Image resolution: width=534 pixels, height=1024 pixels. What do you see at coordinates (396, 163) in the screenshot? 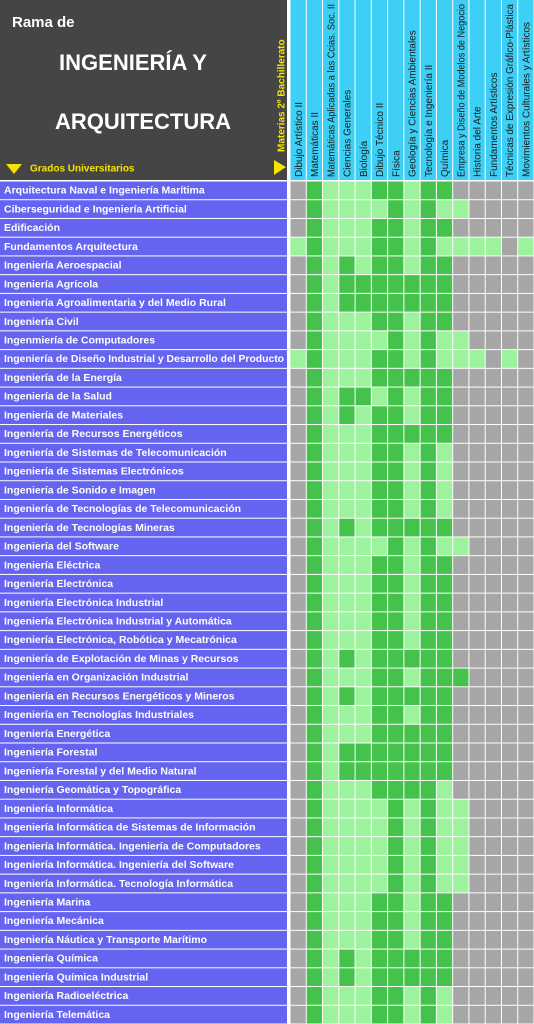
I see `column-label: Física` at bounding box center [396, 163].